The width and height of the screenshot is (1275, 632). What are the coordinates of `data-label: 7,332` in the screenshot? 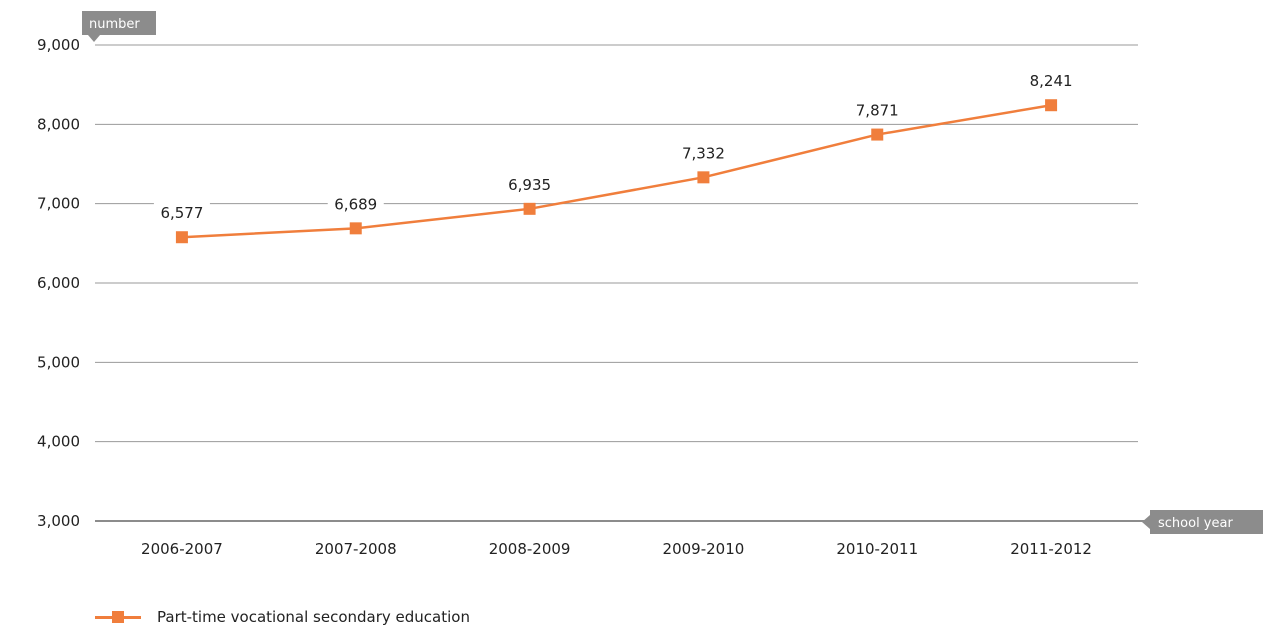 It's located at (703, 153).